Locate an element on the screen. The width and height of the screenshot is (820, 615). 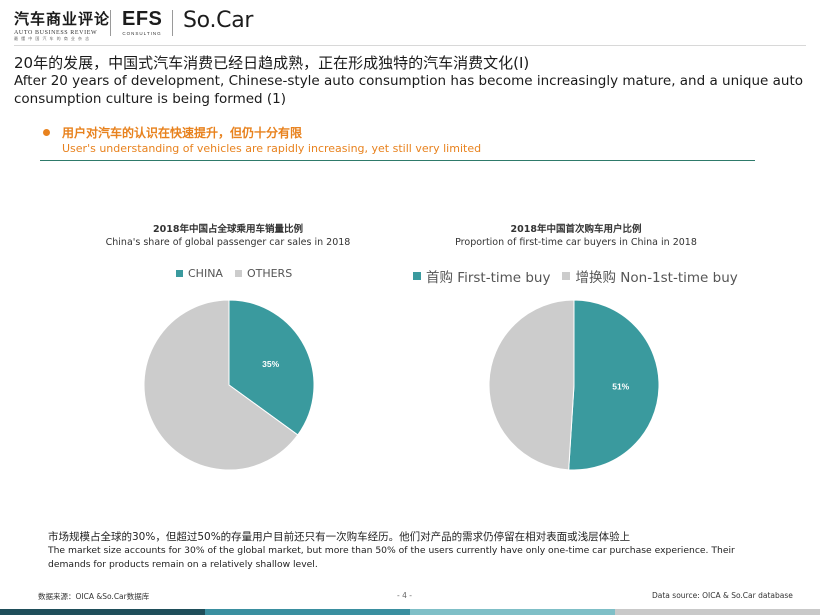
legend-swatch-china is located at coordinates (179, 273).